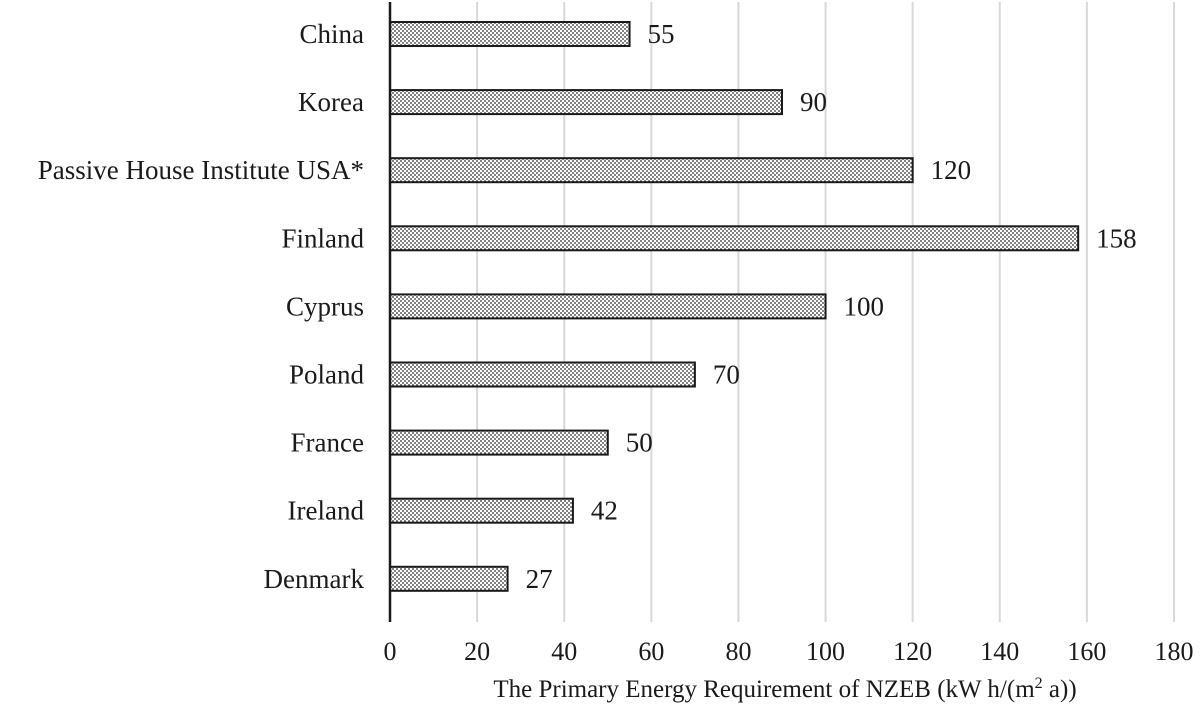  Describe the element at coordinates (331, 102) in the screenshot. I see `category-label: Korea` at that location.